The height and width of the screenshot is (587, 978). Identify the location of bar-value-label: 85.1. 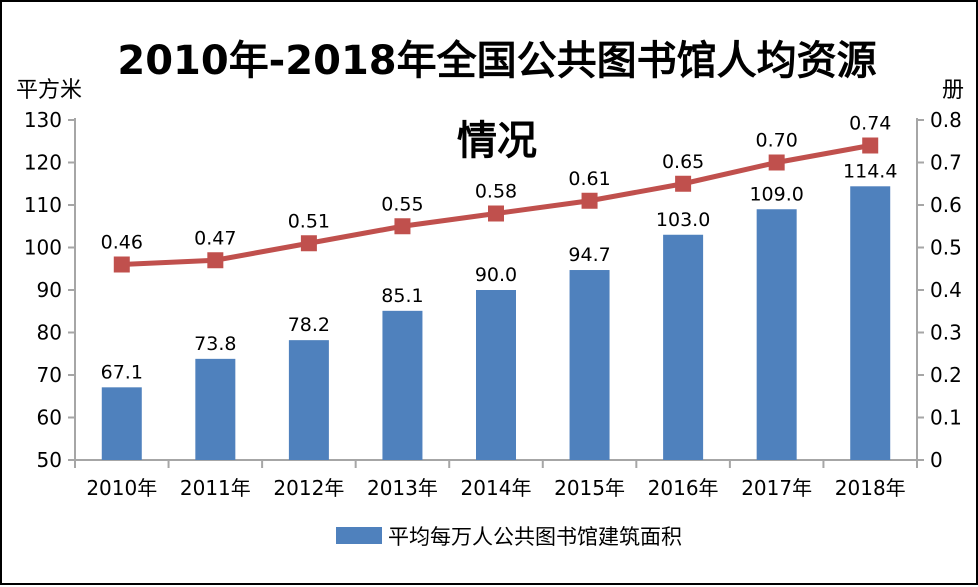
(402, 296).